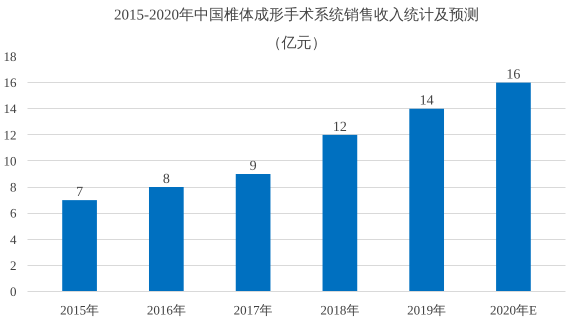  Describe the element at coordinates (166, 180) in the screenshot. I see `data-label: 8` at that location.